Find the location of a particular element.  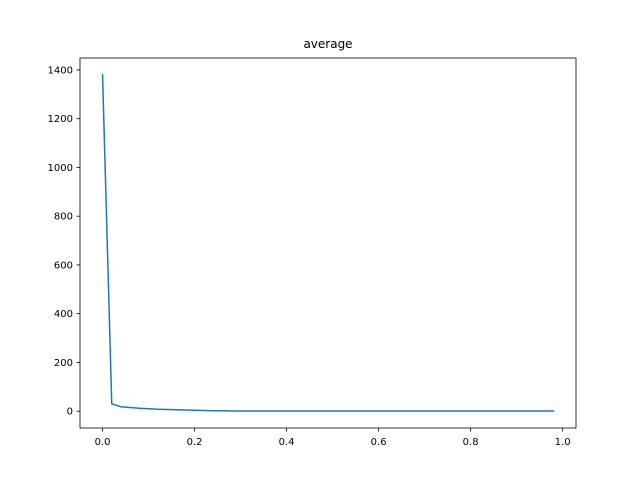

x-tick-label: 0.8 is located at coordinates (471, 442).